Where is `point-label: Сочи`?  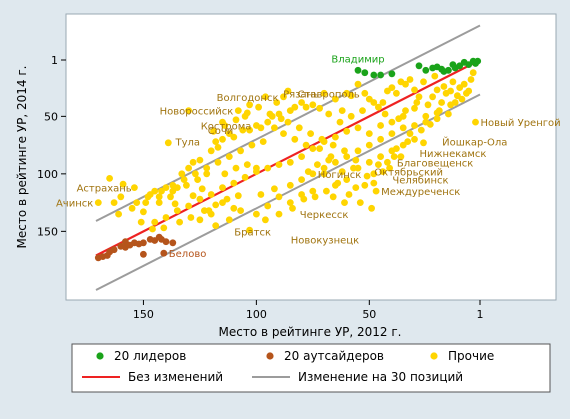
point-label: Сочи is located at coordinates (221, 131).